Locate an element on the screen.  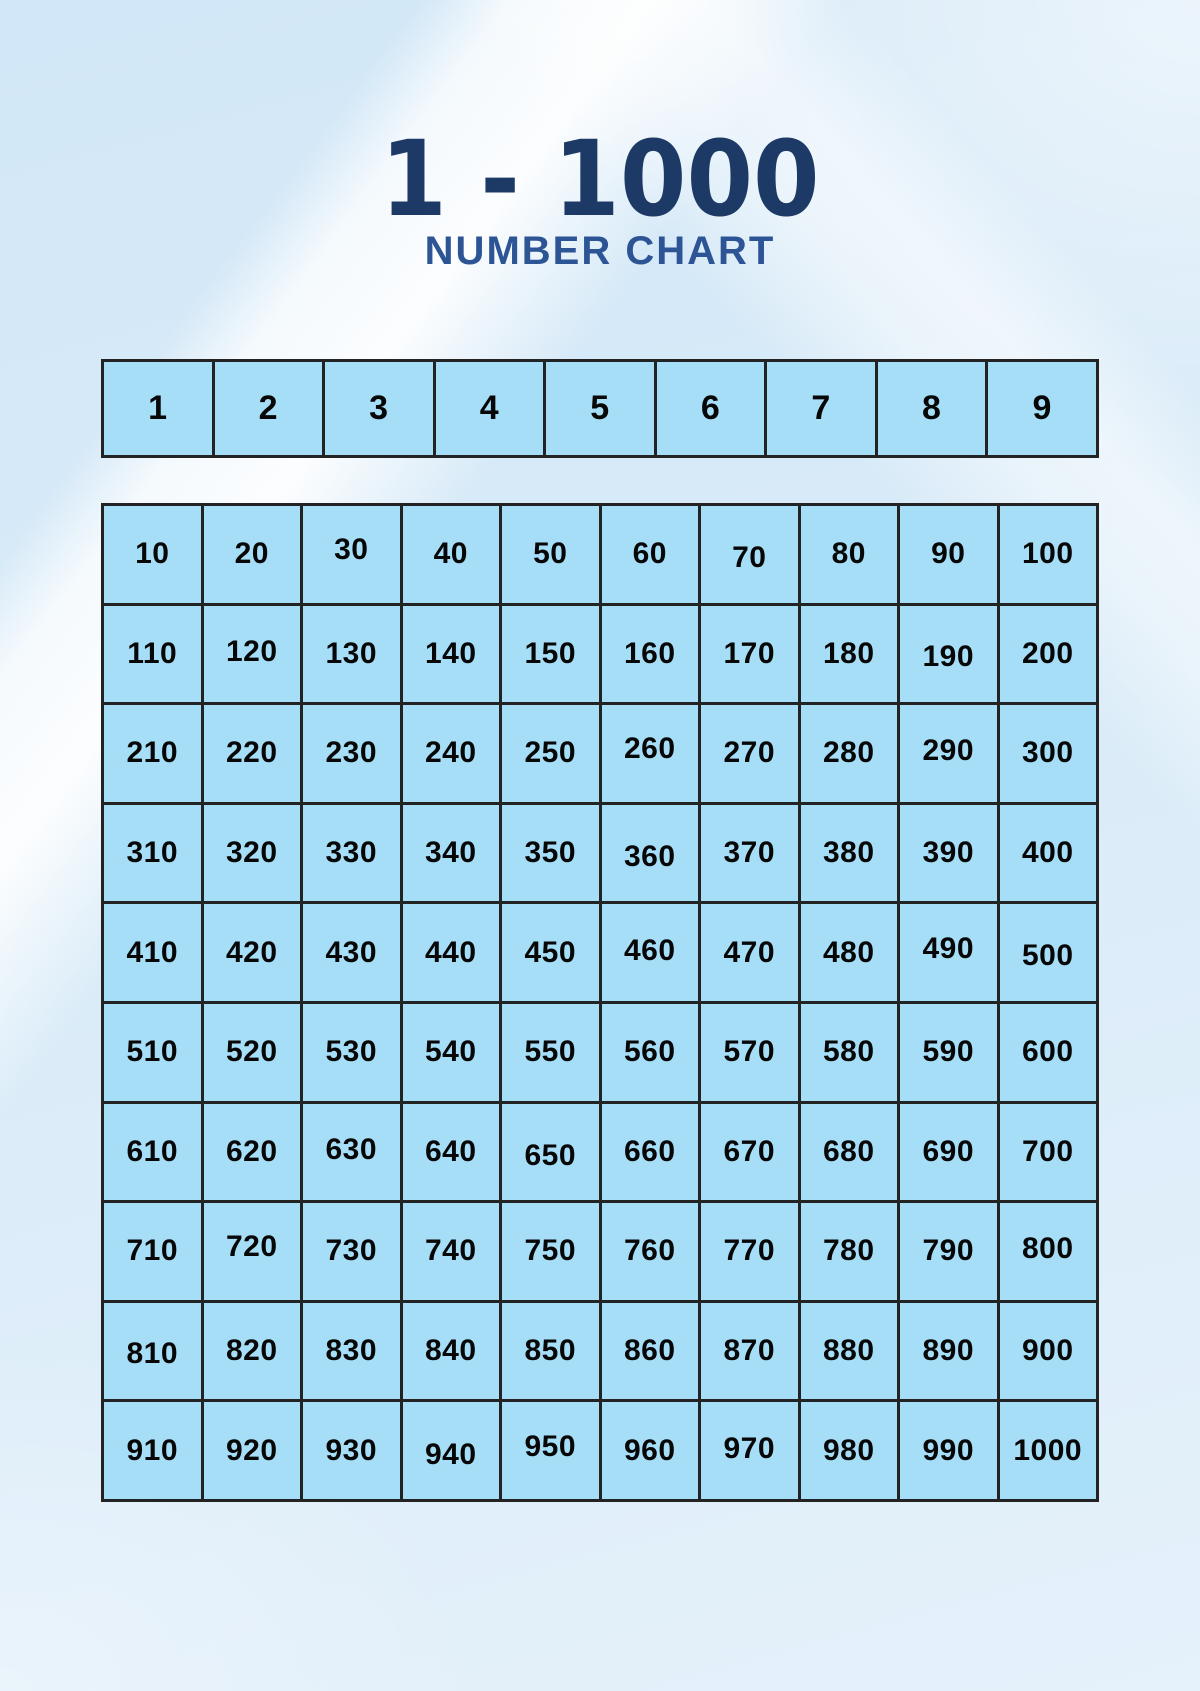
cell-90: 90 is located at coordinates (948, 554).